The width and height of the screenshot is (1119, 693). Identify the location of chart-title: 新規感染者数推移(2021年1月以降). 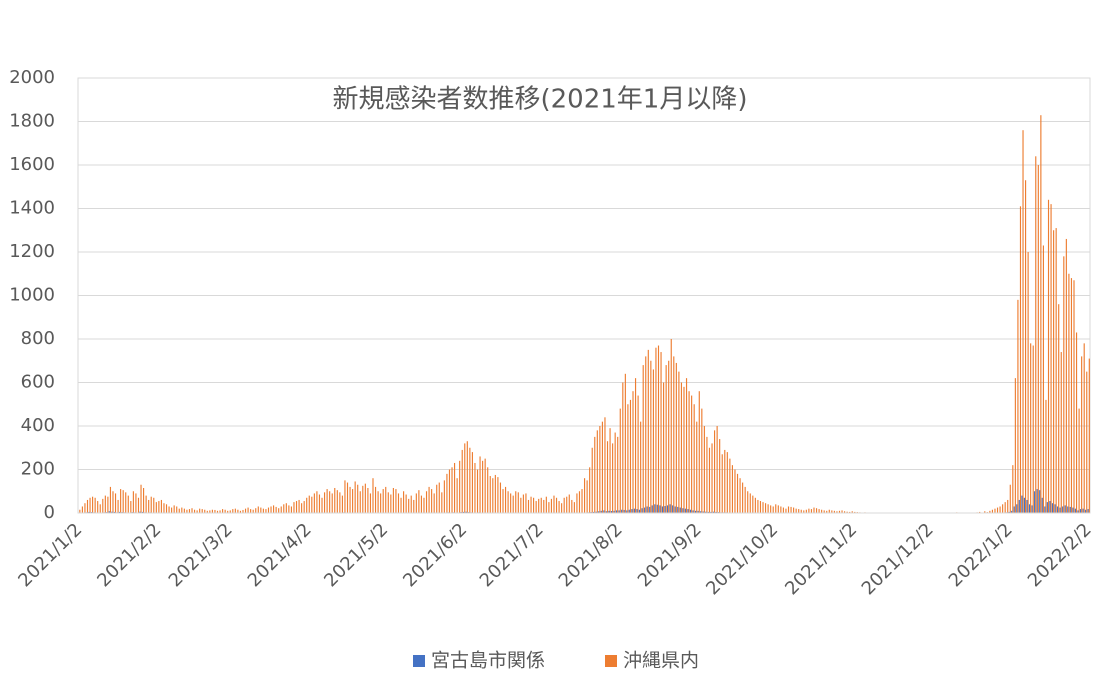
(540, 100).